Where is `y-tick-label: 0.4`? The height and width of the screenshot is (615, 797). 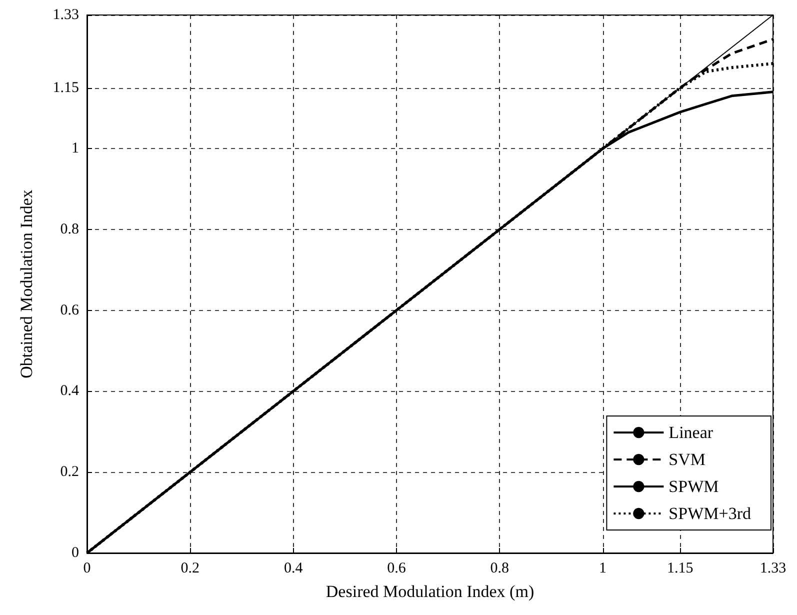 y-tick-label: 0.4 is located at coordinates (70, 391).